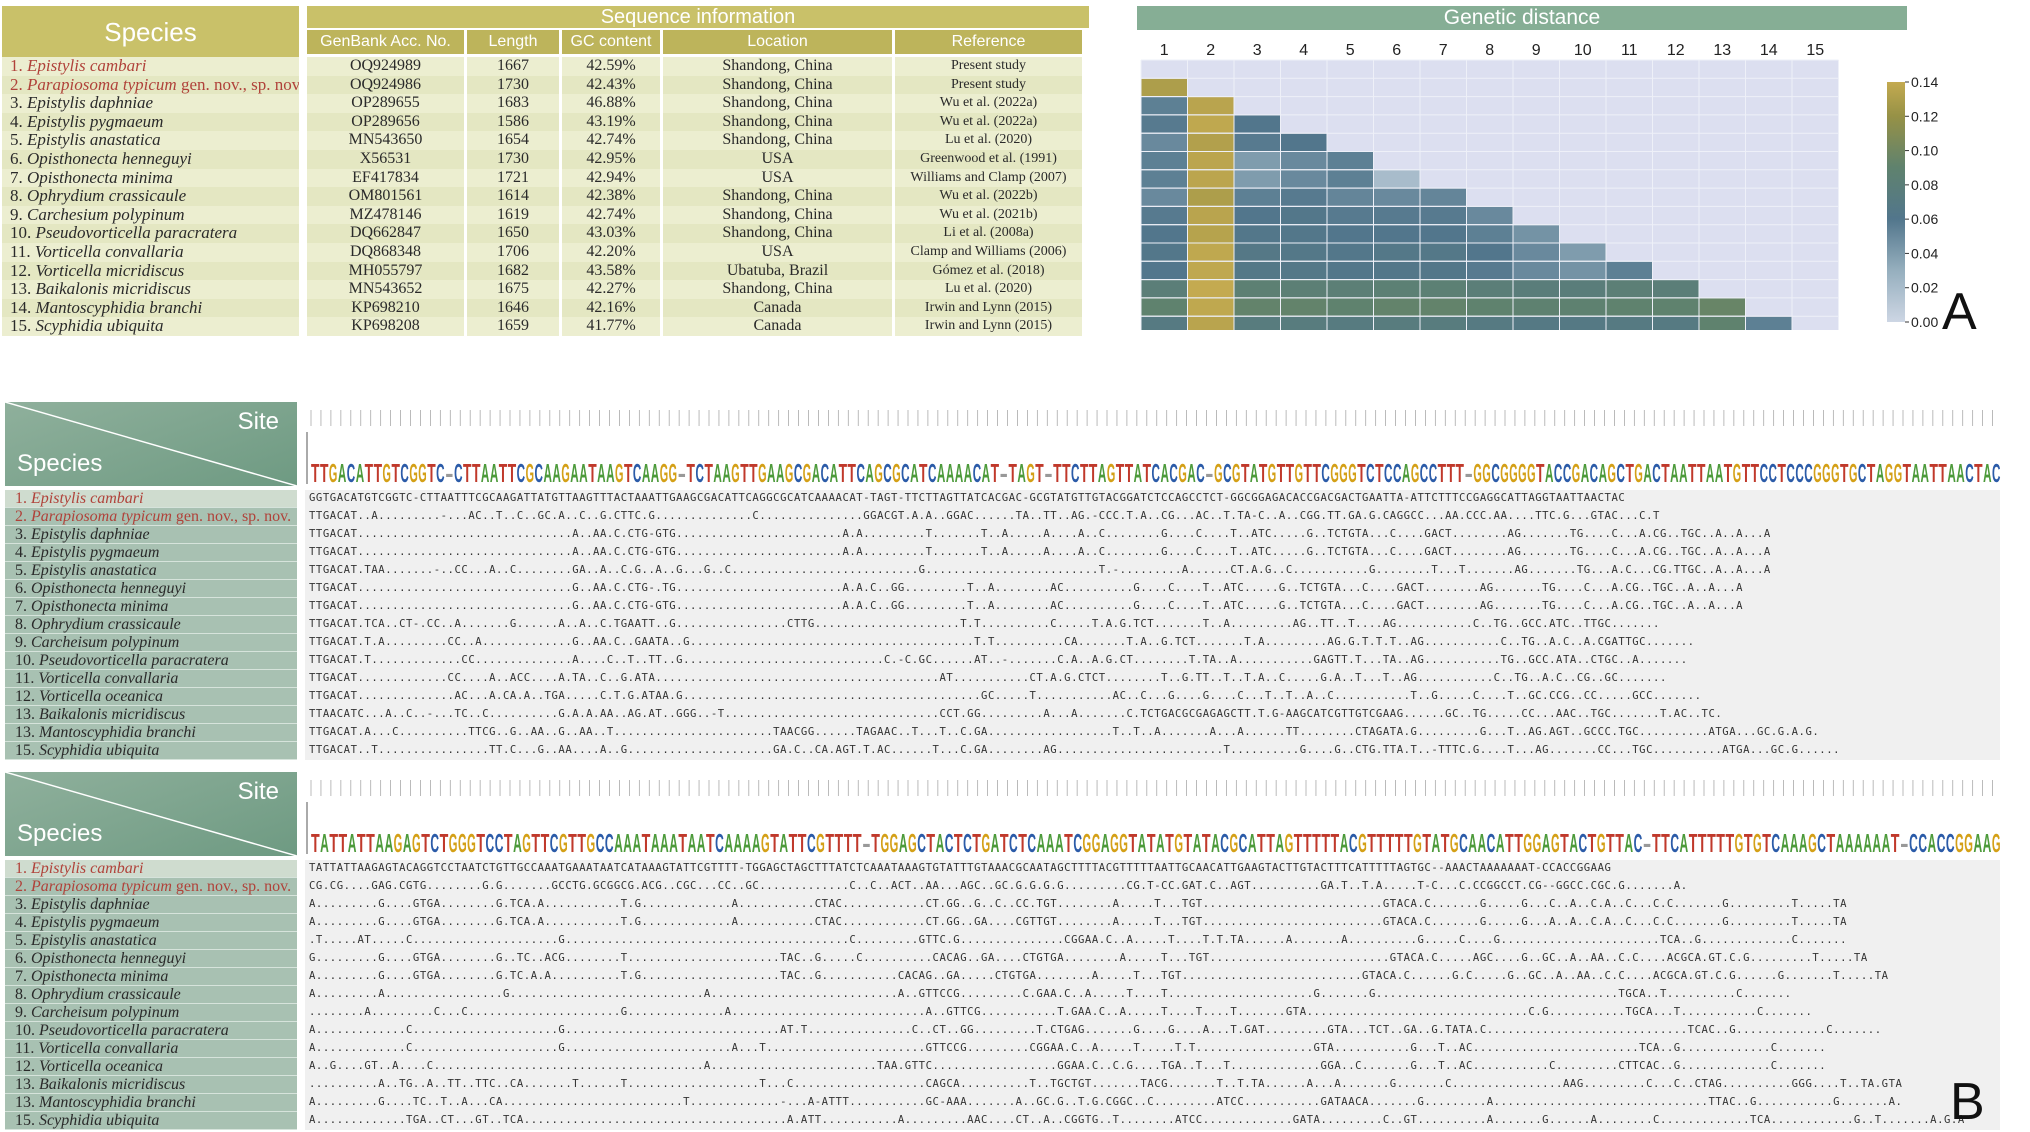 The width and height of the screenshot is (2030, 1132). Describe the element at coordinates (1629, 50) in the screenshot. I see `heatmap-column-label: 11` at that location.